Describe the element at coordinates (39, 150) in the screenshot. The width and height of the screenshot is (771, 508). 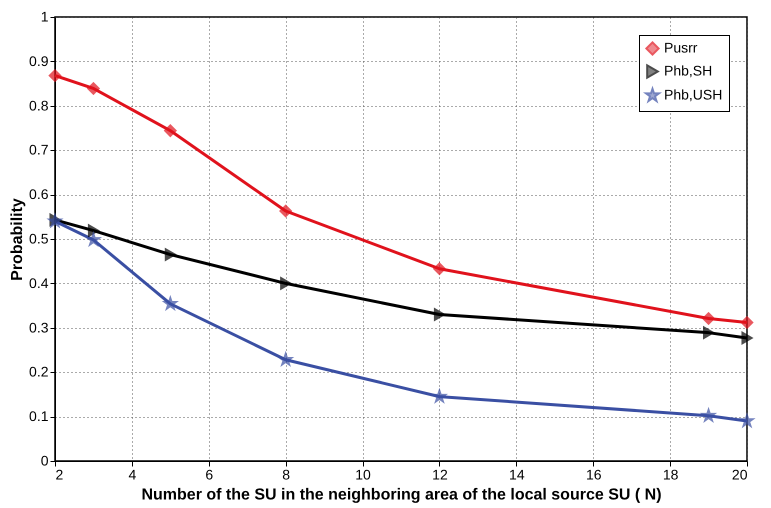
I see `y-tick-label: 0.7` at that location.